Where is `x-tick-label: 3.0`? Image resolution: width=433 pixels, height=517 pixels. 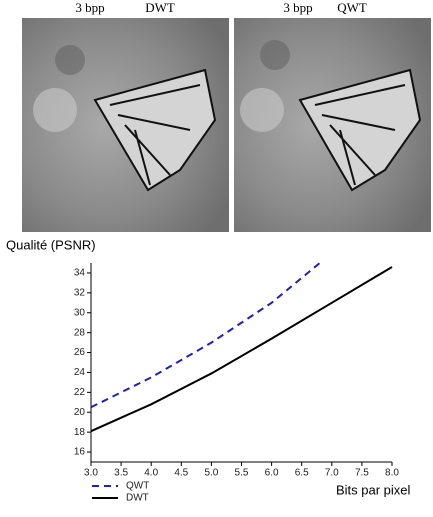
x-tick-label: 3.0 is located at coordinates (91, 473).